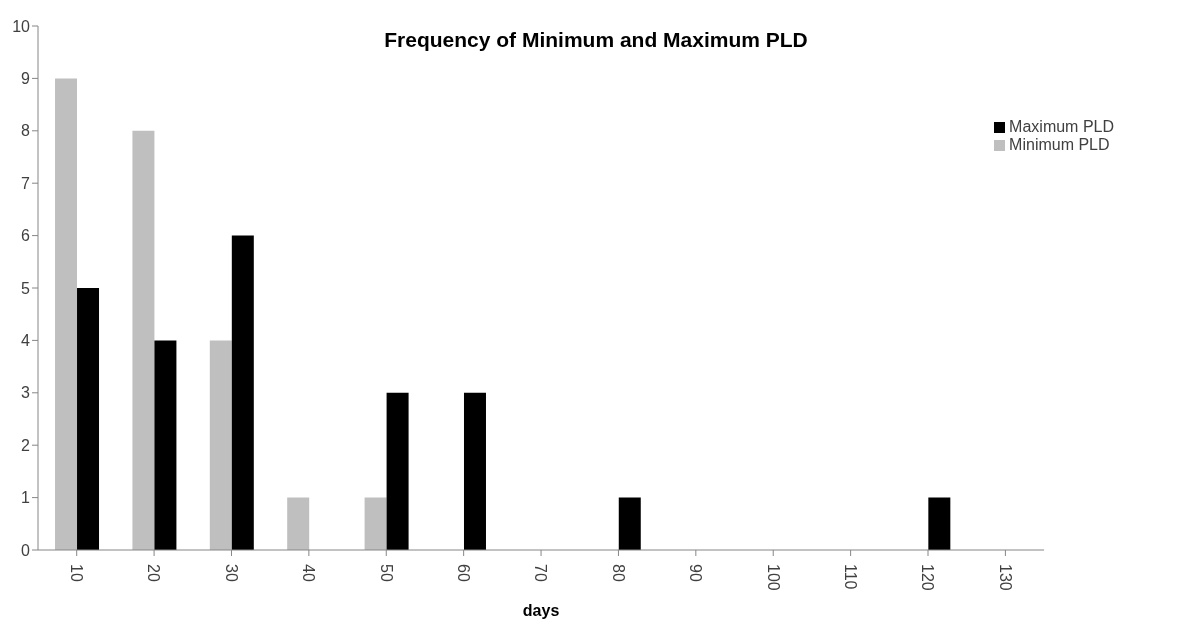 Image resolution: width=1192 pixels, height=634 pixels. Describe the element at coordinates (596, 39) in the screenshot. I see `chart-title: Frequency of Minimum and Maximum PLD` at that location.